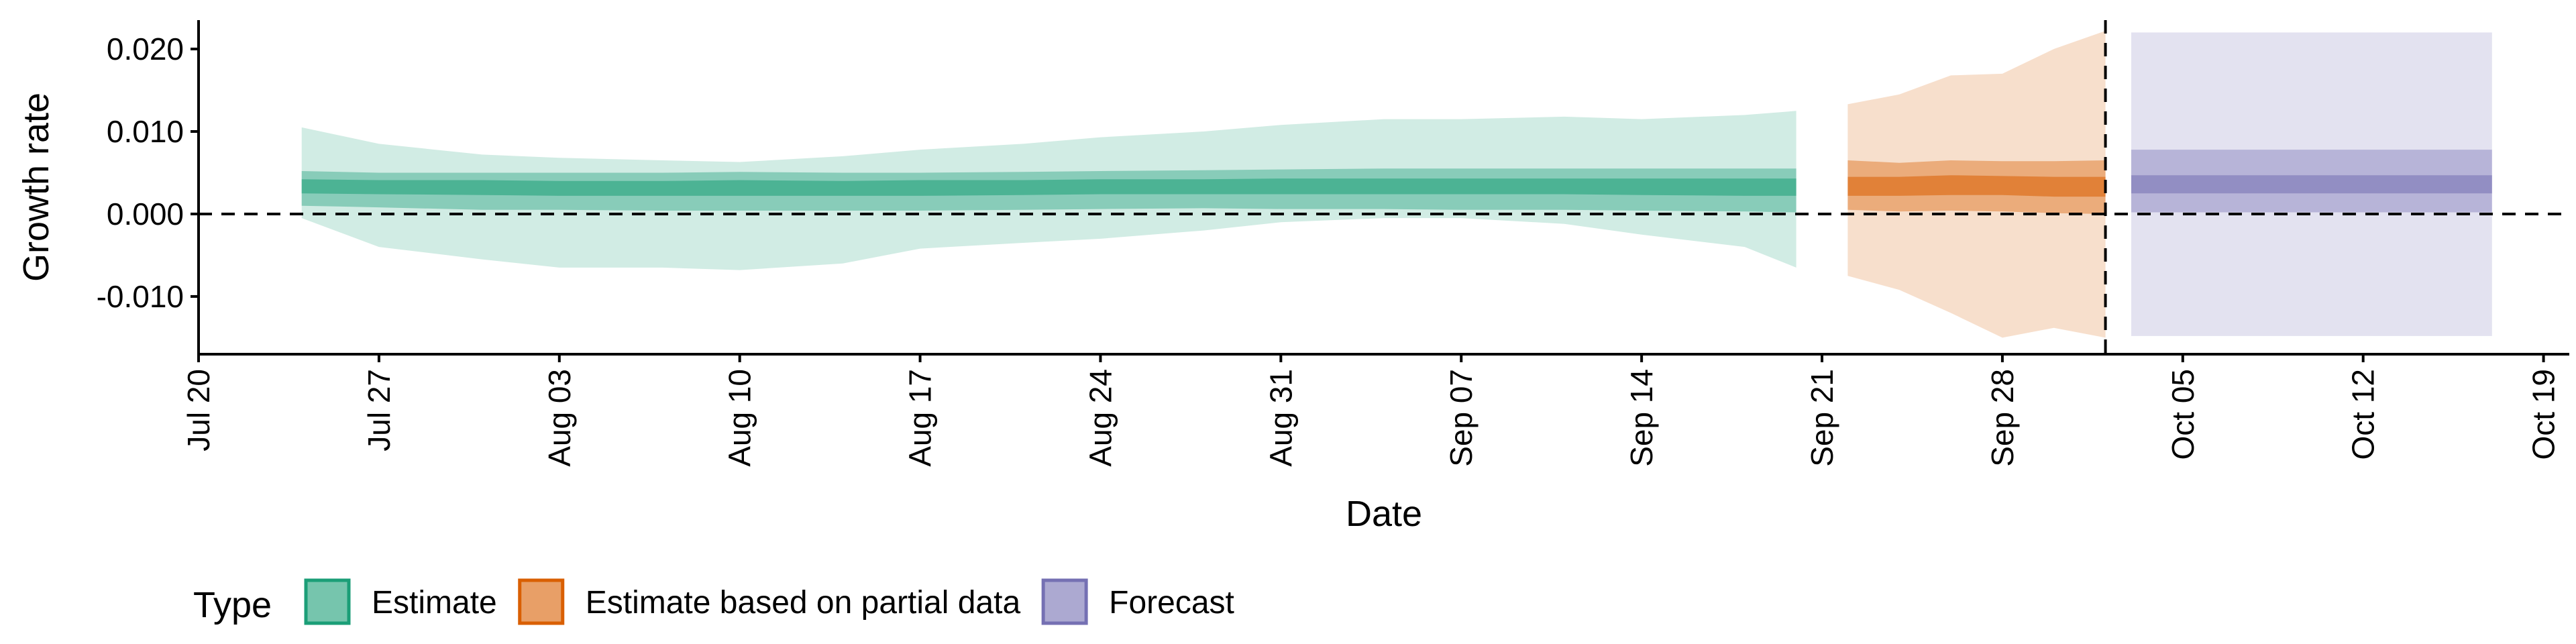 The height and width of the screenshot is (644, 2576). What do you see at coordinates (379, 410) in the screenshot?
I see `x-tick-label: Jul 27` at bounding box center [379, 410].